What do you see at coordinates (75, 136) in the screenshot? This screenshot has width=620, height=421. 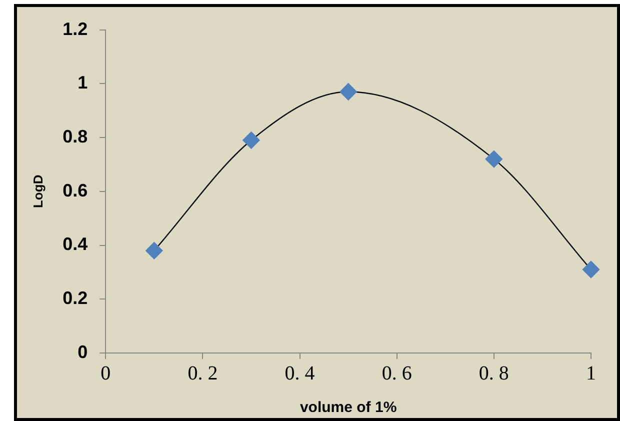 I see `y-tick-label: 0.8` at bounding box center [75, 136].